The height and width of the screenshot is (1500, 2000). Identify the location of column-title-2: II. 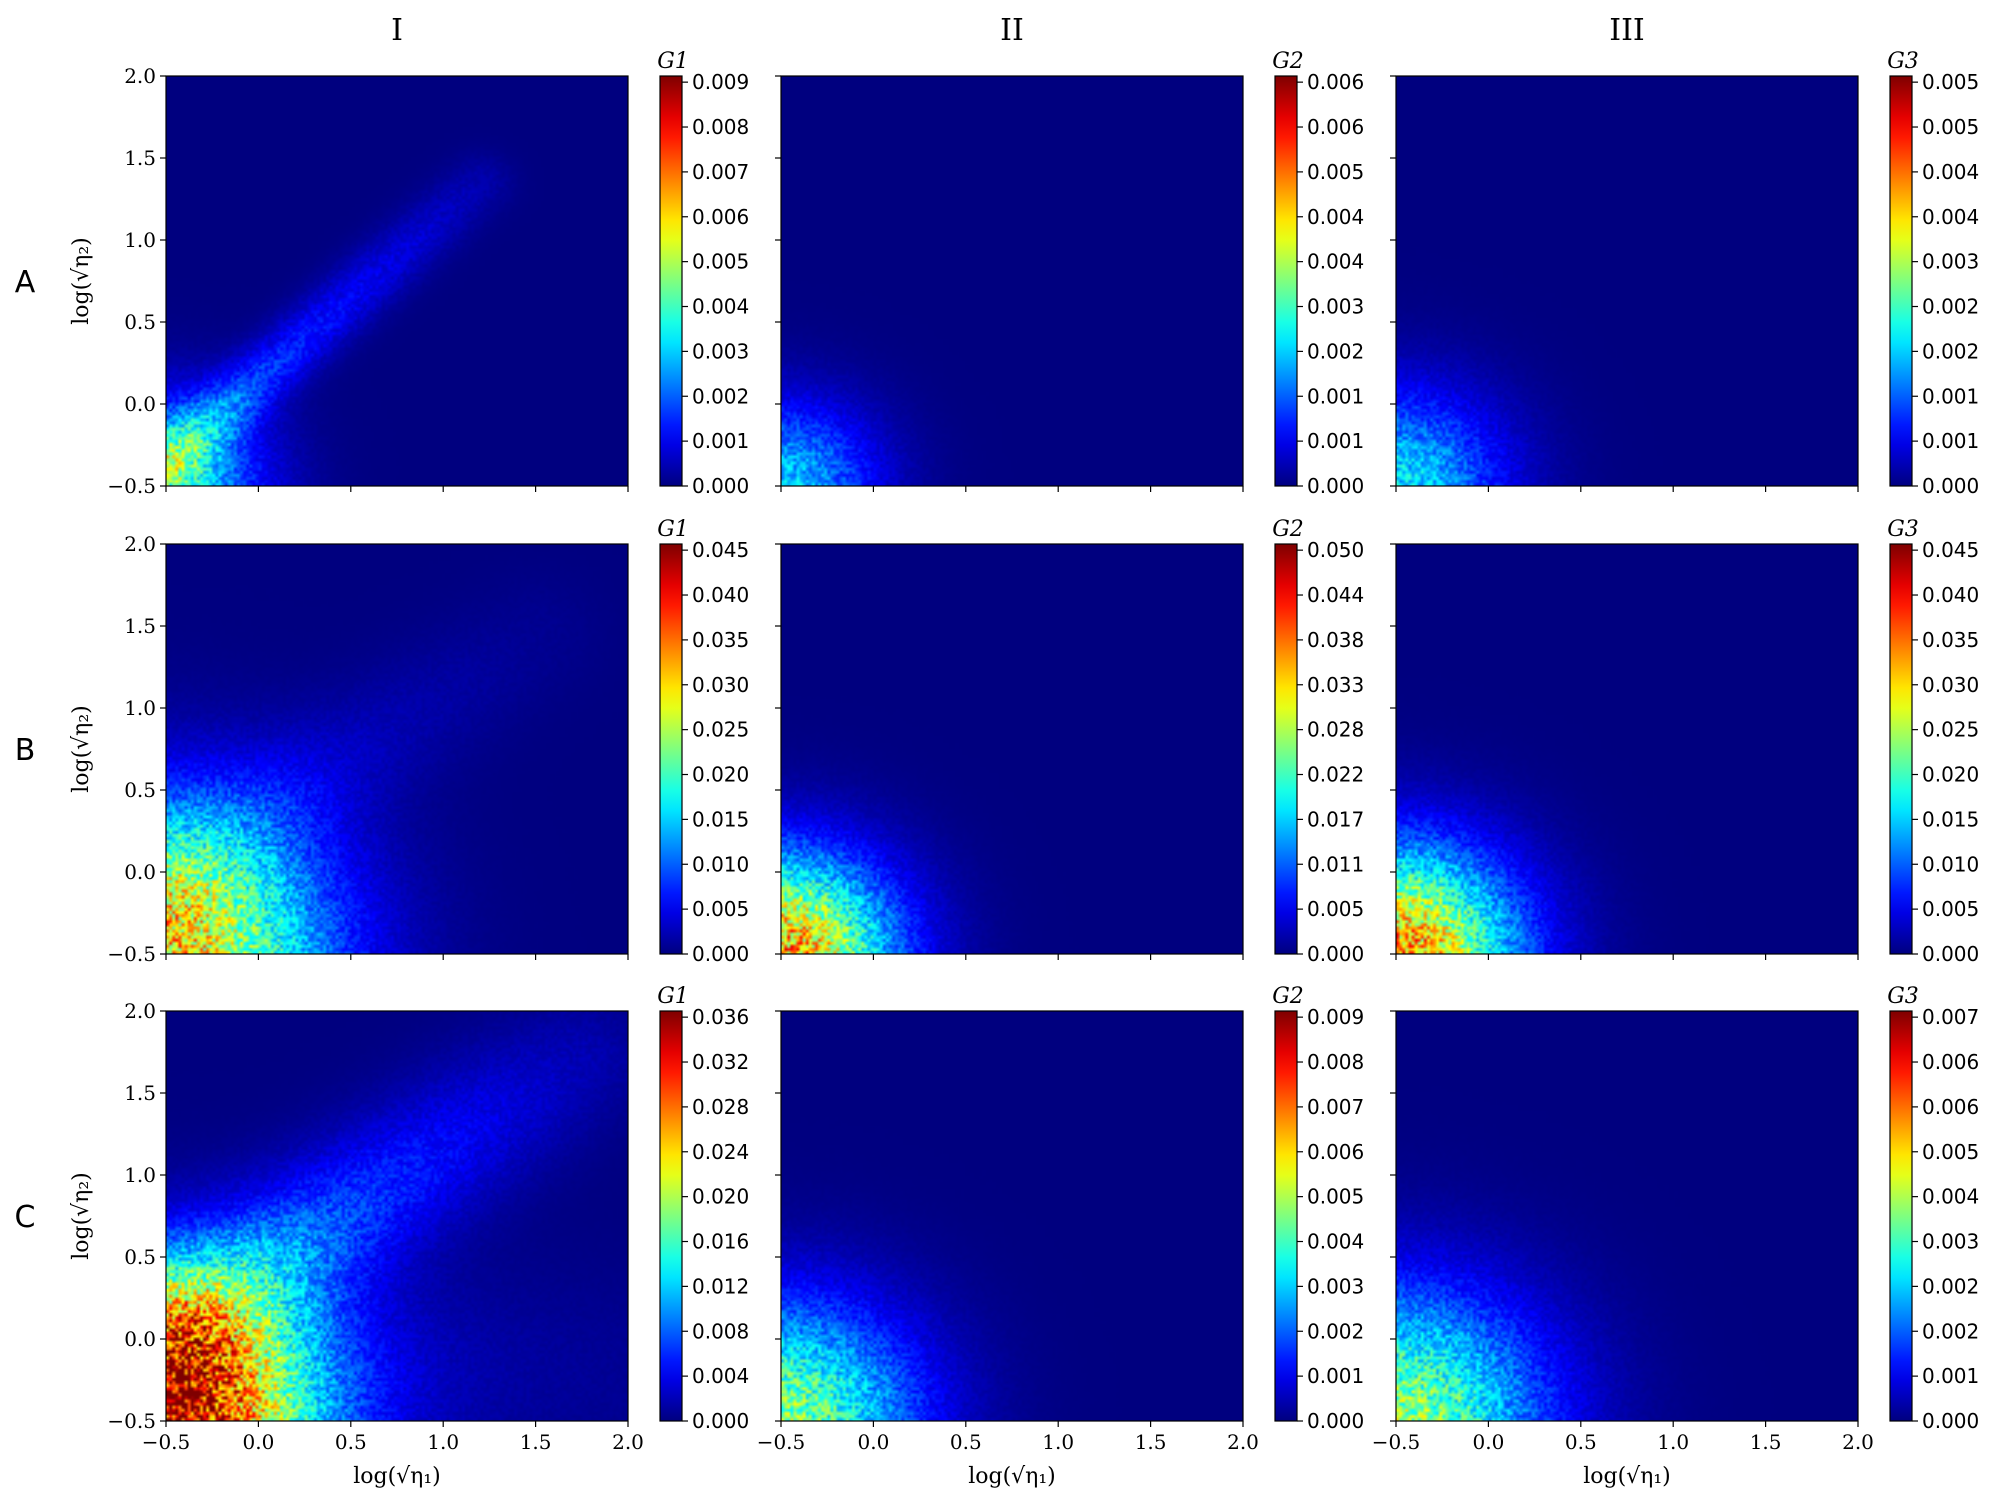
(1012, 30).